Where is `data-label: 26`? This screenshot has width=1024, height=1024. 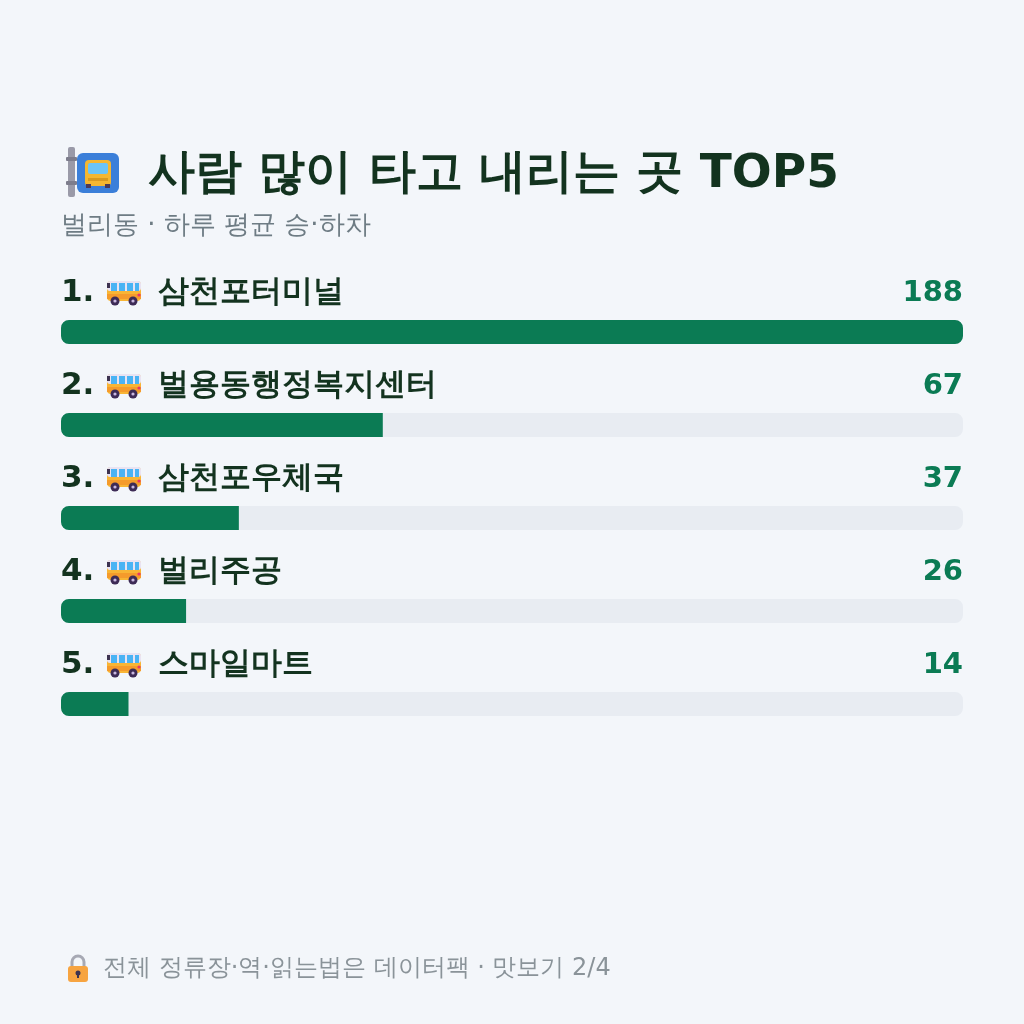 data-label: 26 is located at coordinates (942, 569).